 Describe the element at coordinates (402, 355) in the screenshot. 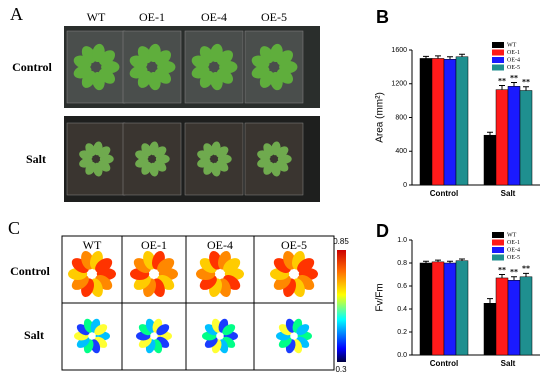

I see `y-tick-label: 0.0` at that location.